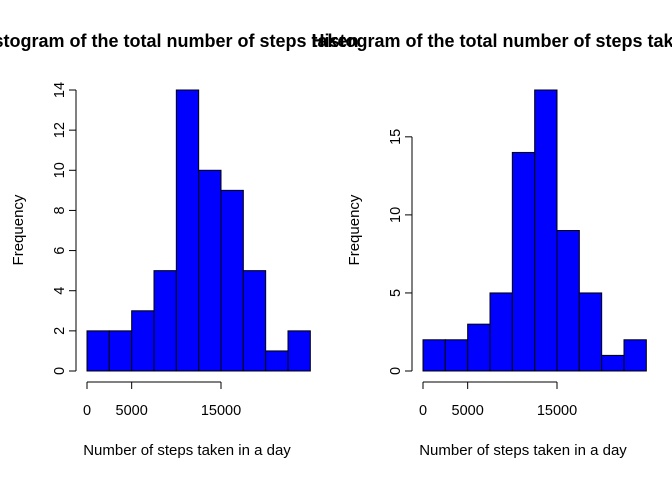  What do you see at coordinates (396, 293) in the screenshot?
I see `y-tick-label: 5` at bounding box center [396, 293].